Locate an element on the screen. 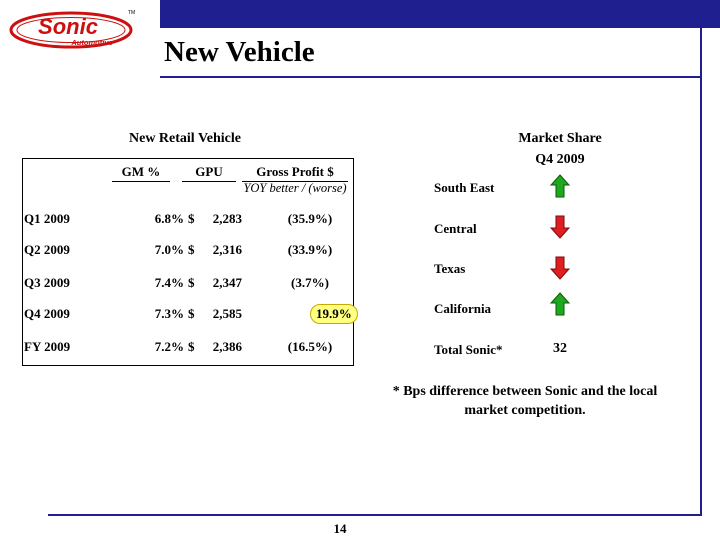 Image resolution: width=720 pixels, height=540 pixels. table-row: Q4 2009 7.3% $ 2,585 19.9% is located at coordinates (191, 314).